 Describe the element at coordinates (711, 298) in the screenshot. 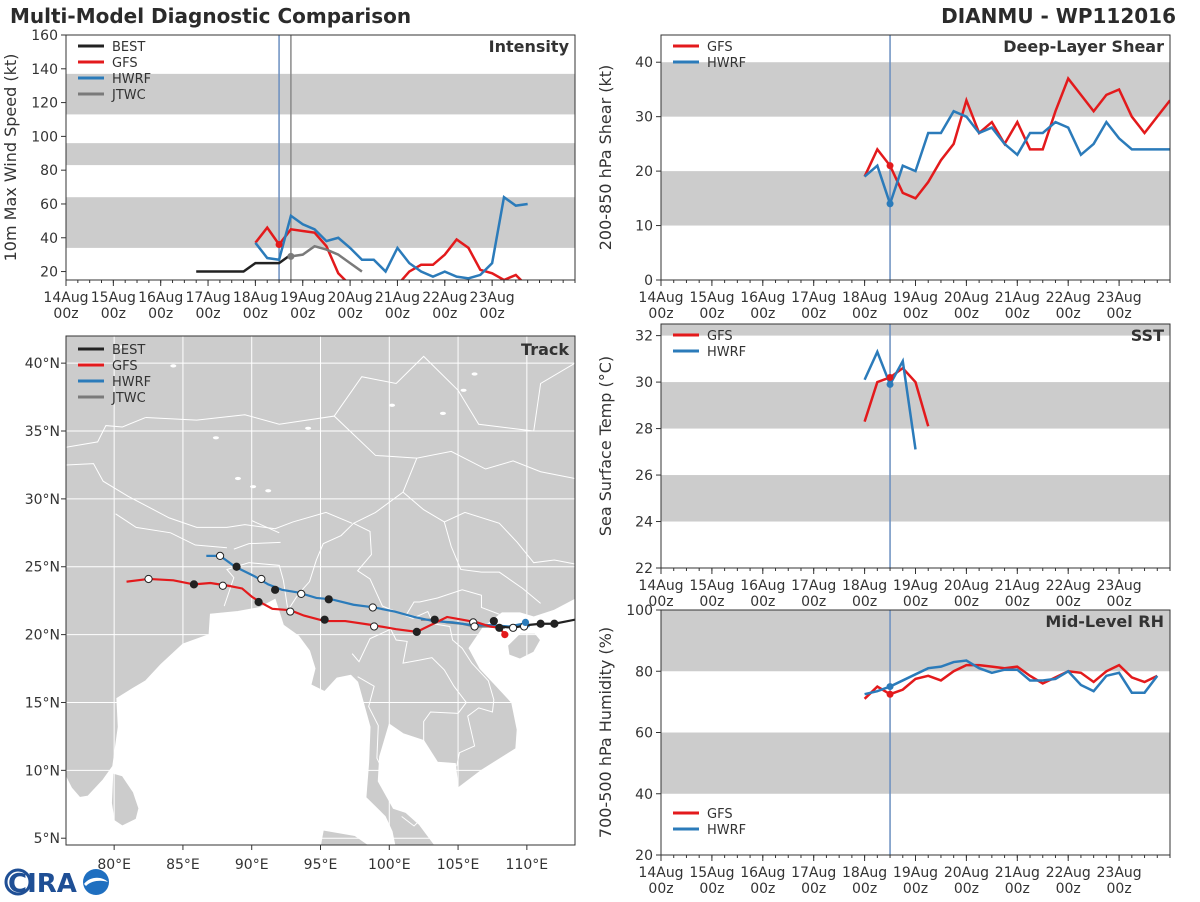

I see `shear-xtick-date: 15Aug` at that location.